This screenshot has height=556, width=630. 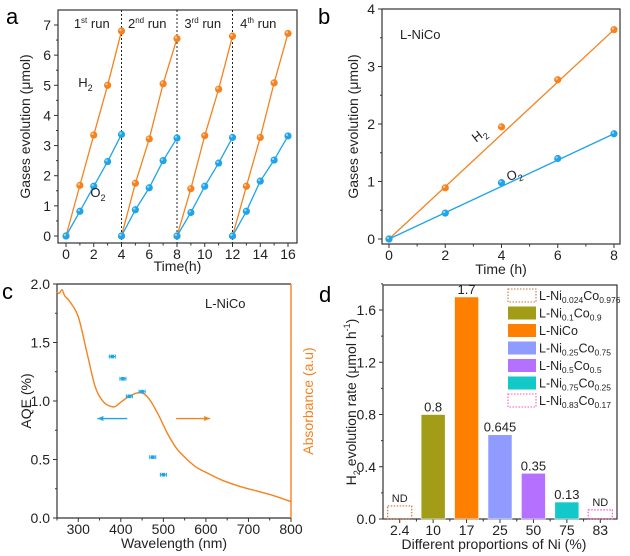 What do you see at coordinates (258, 23) in the screenshot?
I see `run-label: 4th run` at bounding box center [258, 23].